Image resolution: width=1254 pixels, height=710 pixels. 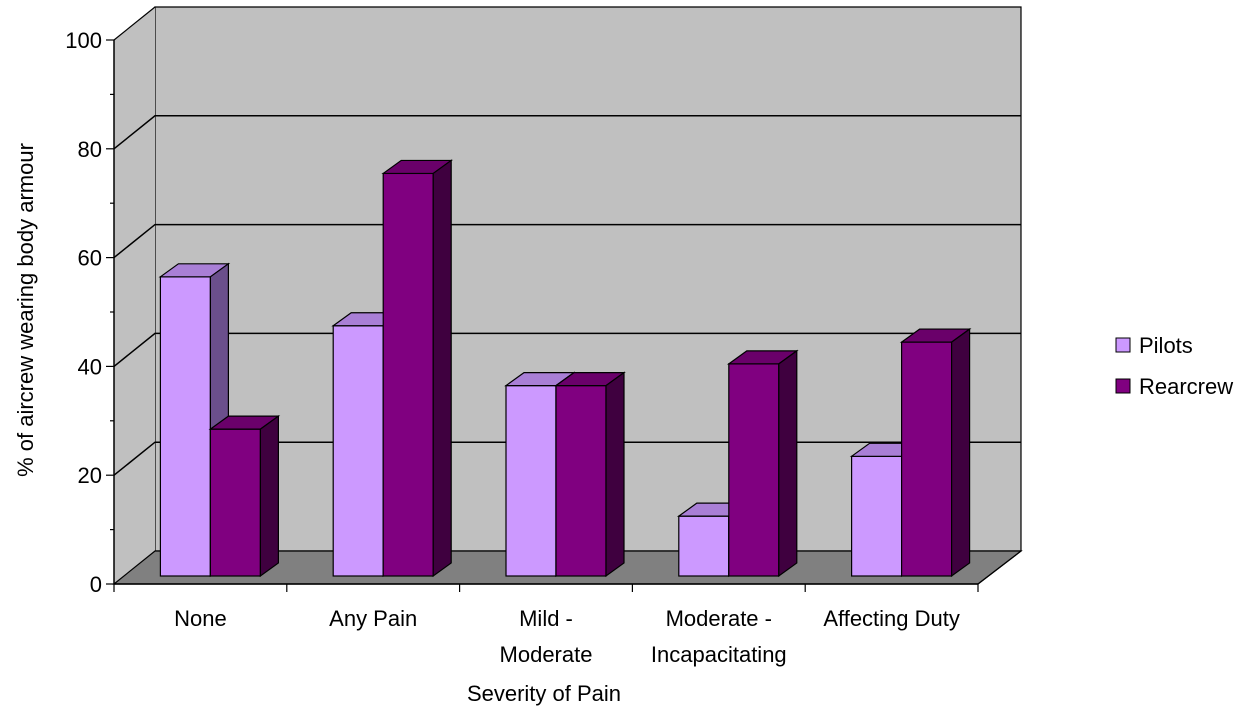 I want to click on legend-swatch-pilots, so click(x=1123, y=345).